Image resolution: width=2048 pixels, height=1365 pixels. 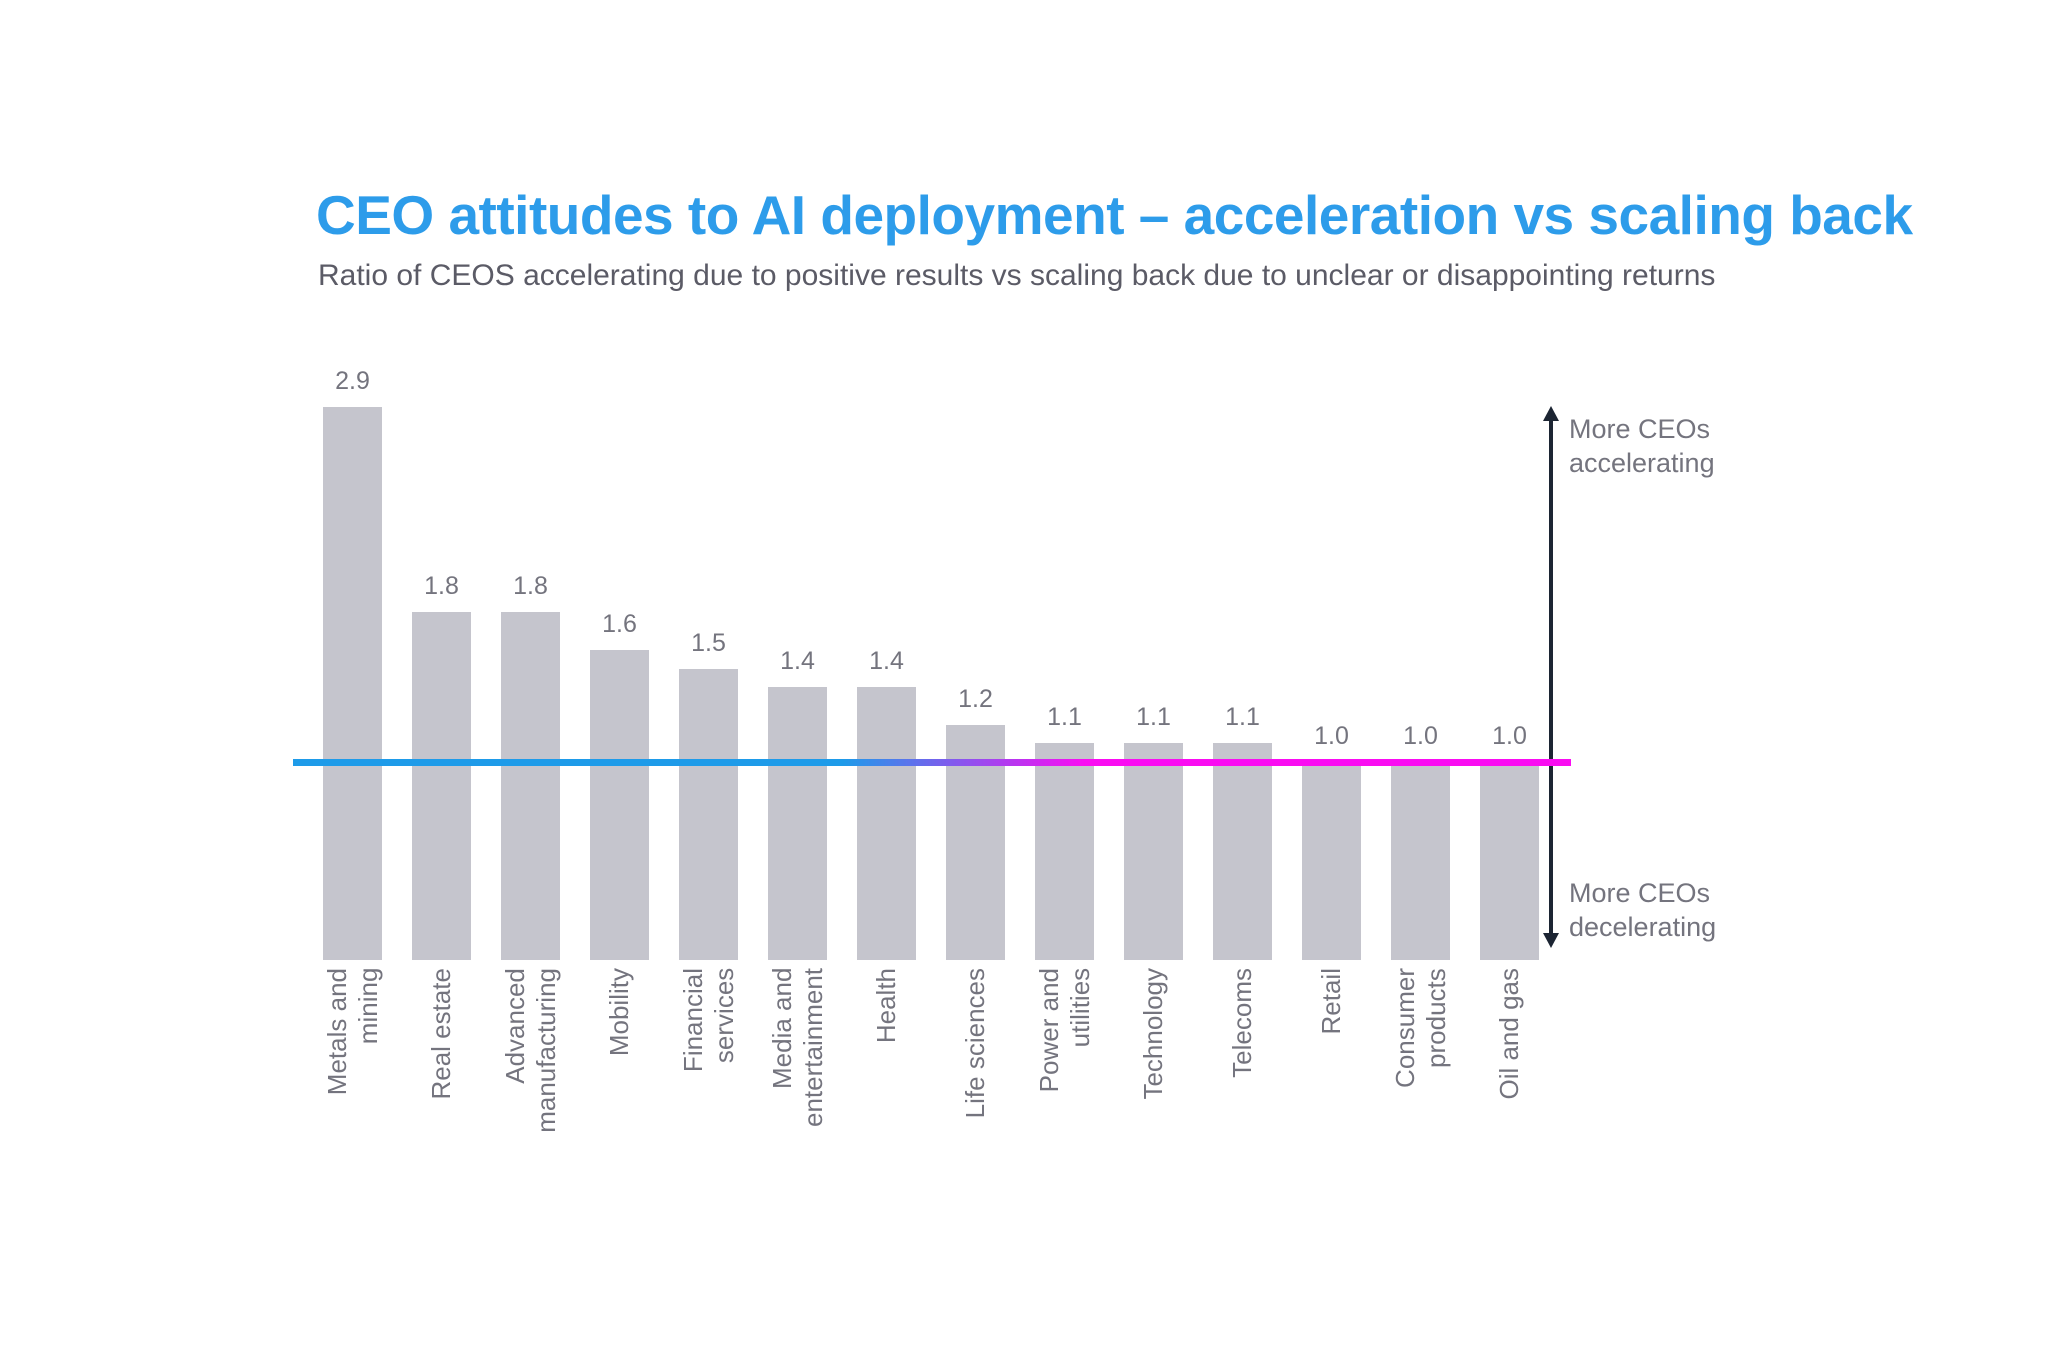 I want to click on category-label-text: Real estate, so click(x=441, y=1034).